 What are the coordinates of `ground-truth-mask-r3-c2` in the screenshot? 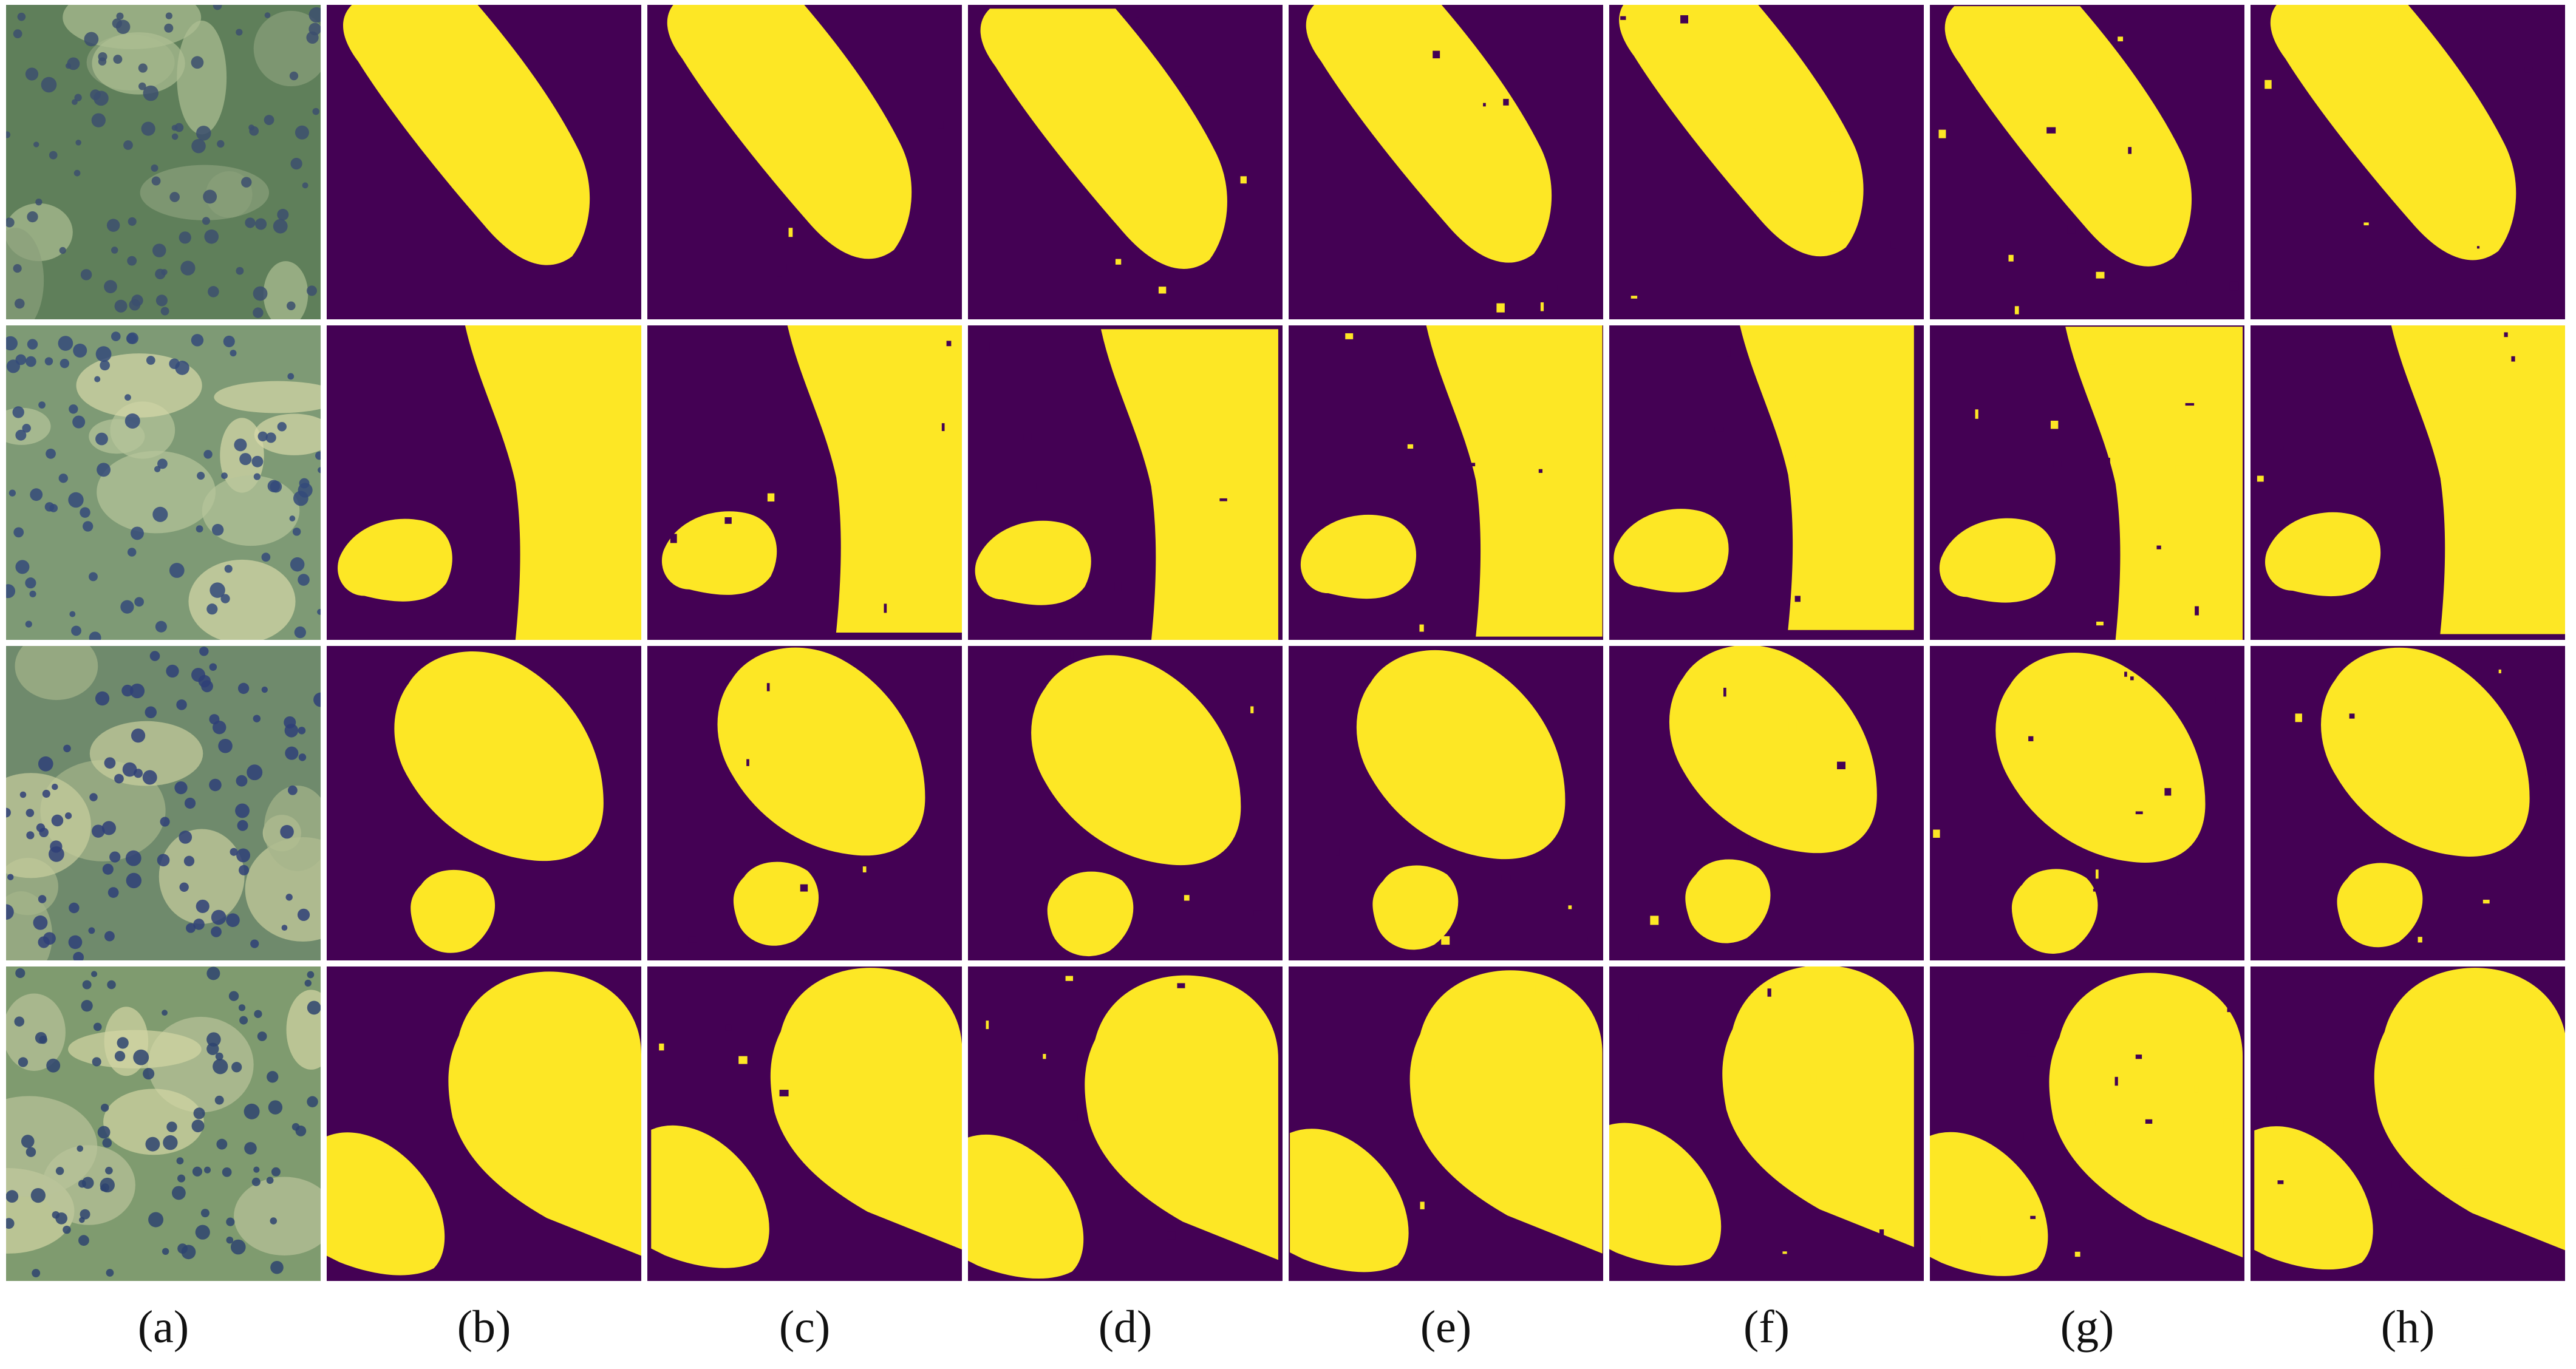 It's located at (484, 803).